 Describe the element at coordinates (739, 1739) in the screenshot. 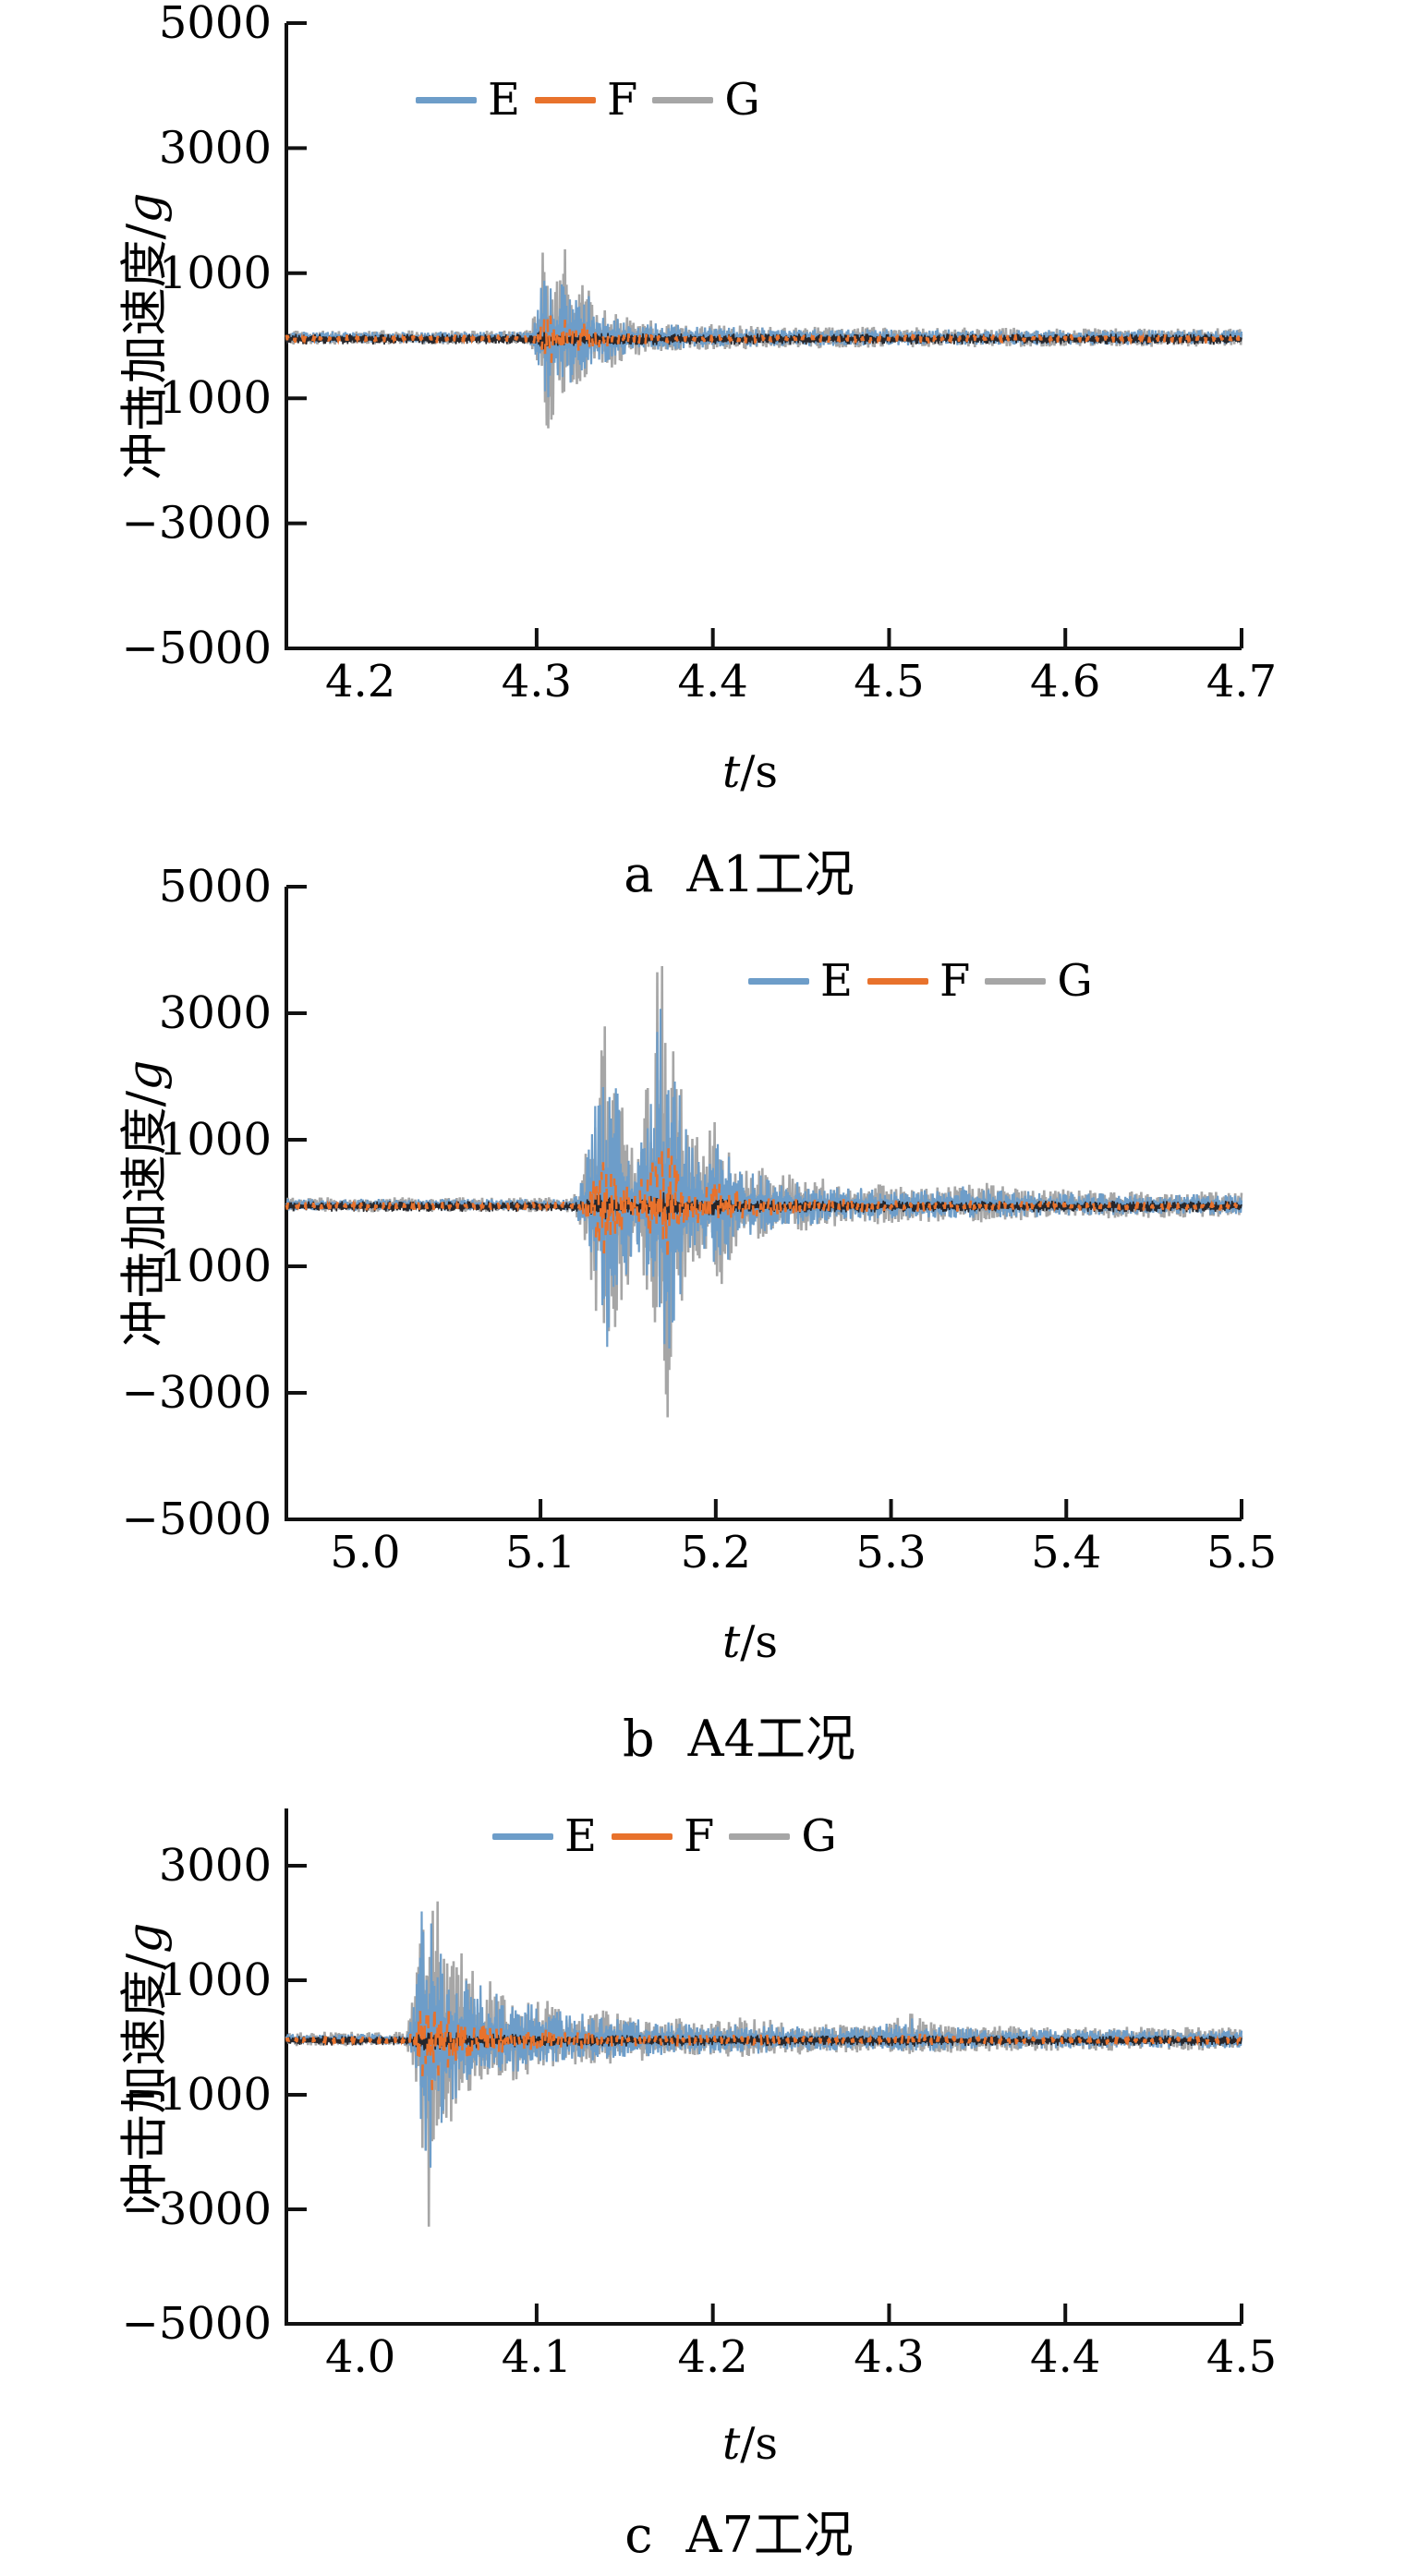

I see `caption-b: b A4工况` at that location.